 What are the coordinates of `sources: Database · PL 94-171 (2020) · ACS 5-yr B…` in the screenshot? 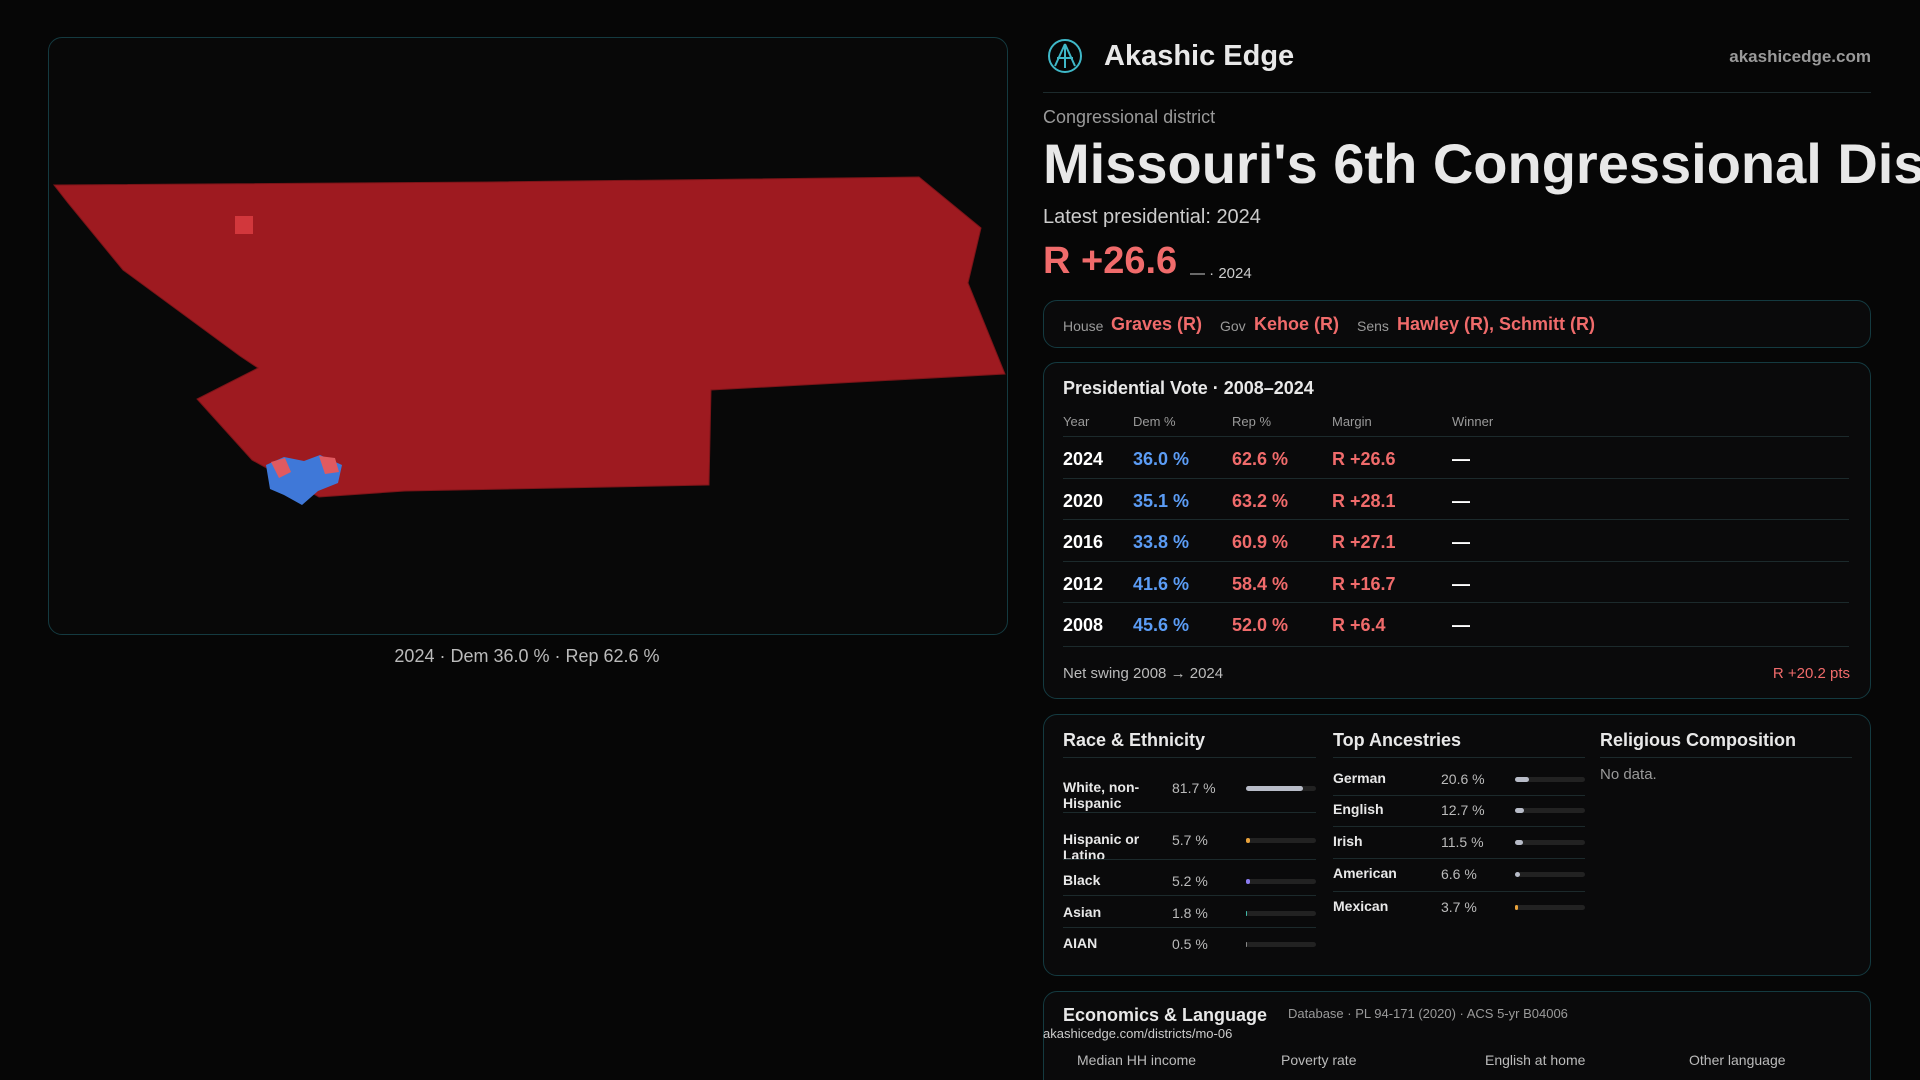 It's located at (1428, 1013).